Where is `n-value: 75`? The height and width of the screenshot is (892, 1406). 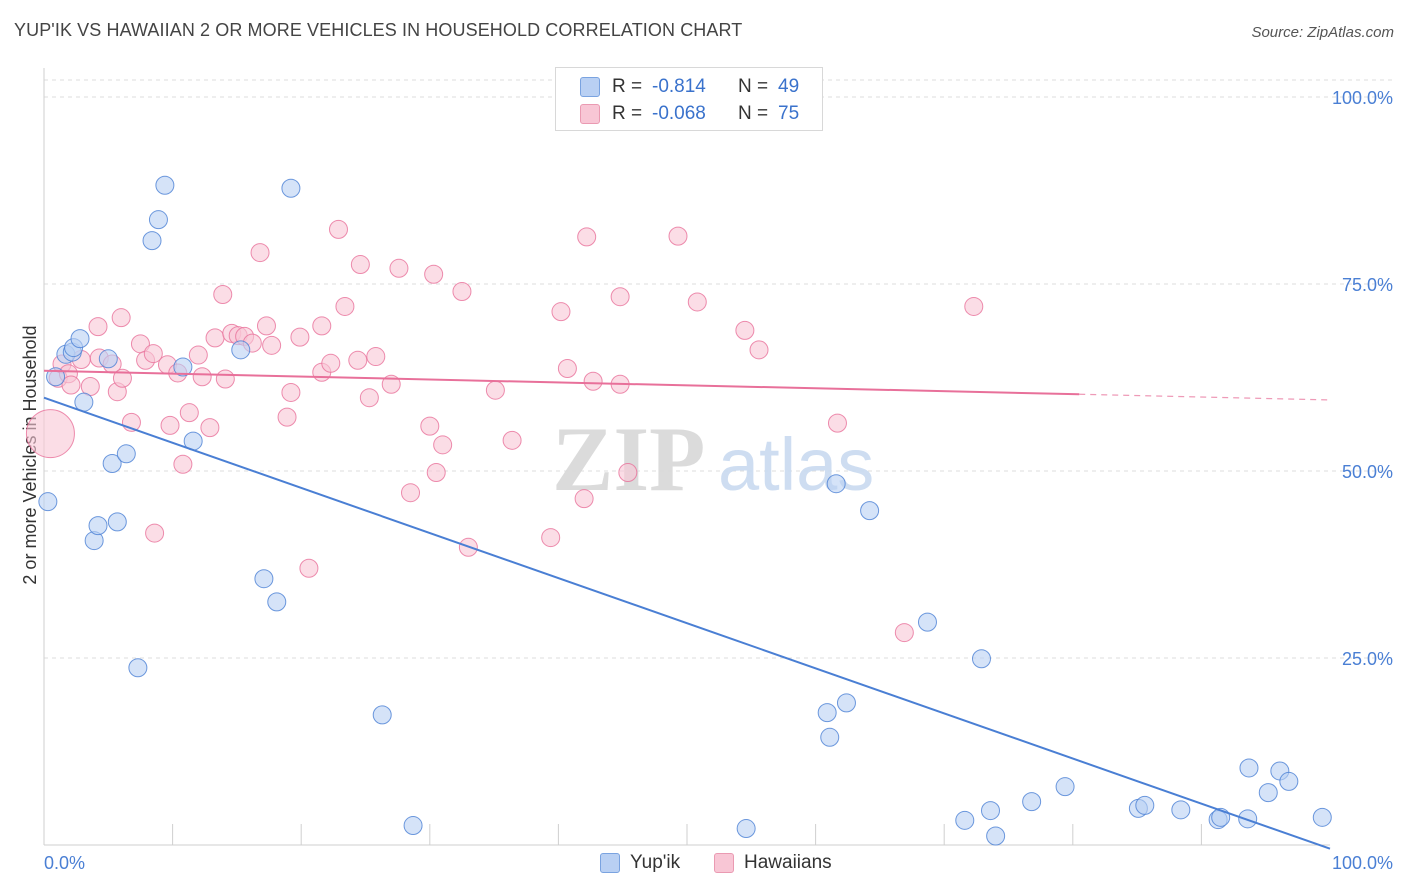 n-value: 75 is located at coordinates (789, 113).